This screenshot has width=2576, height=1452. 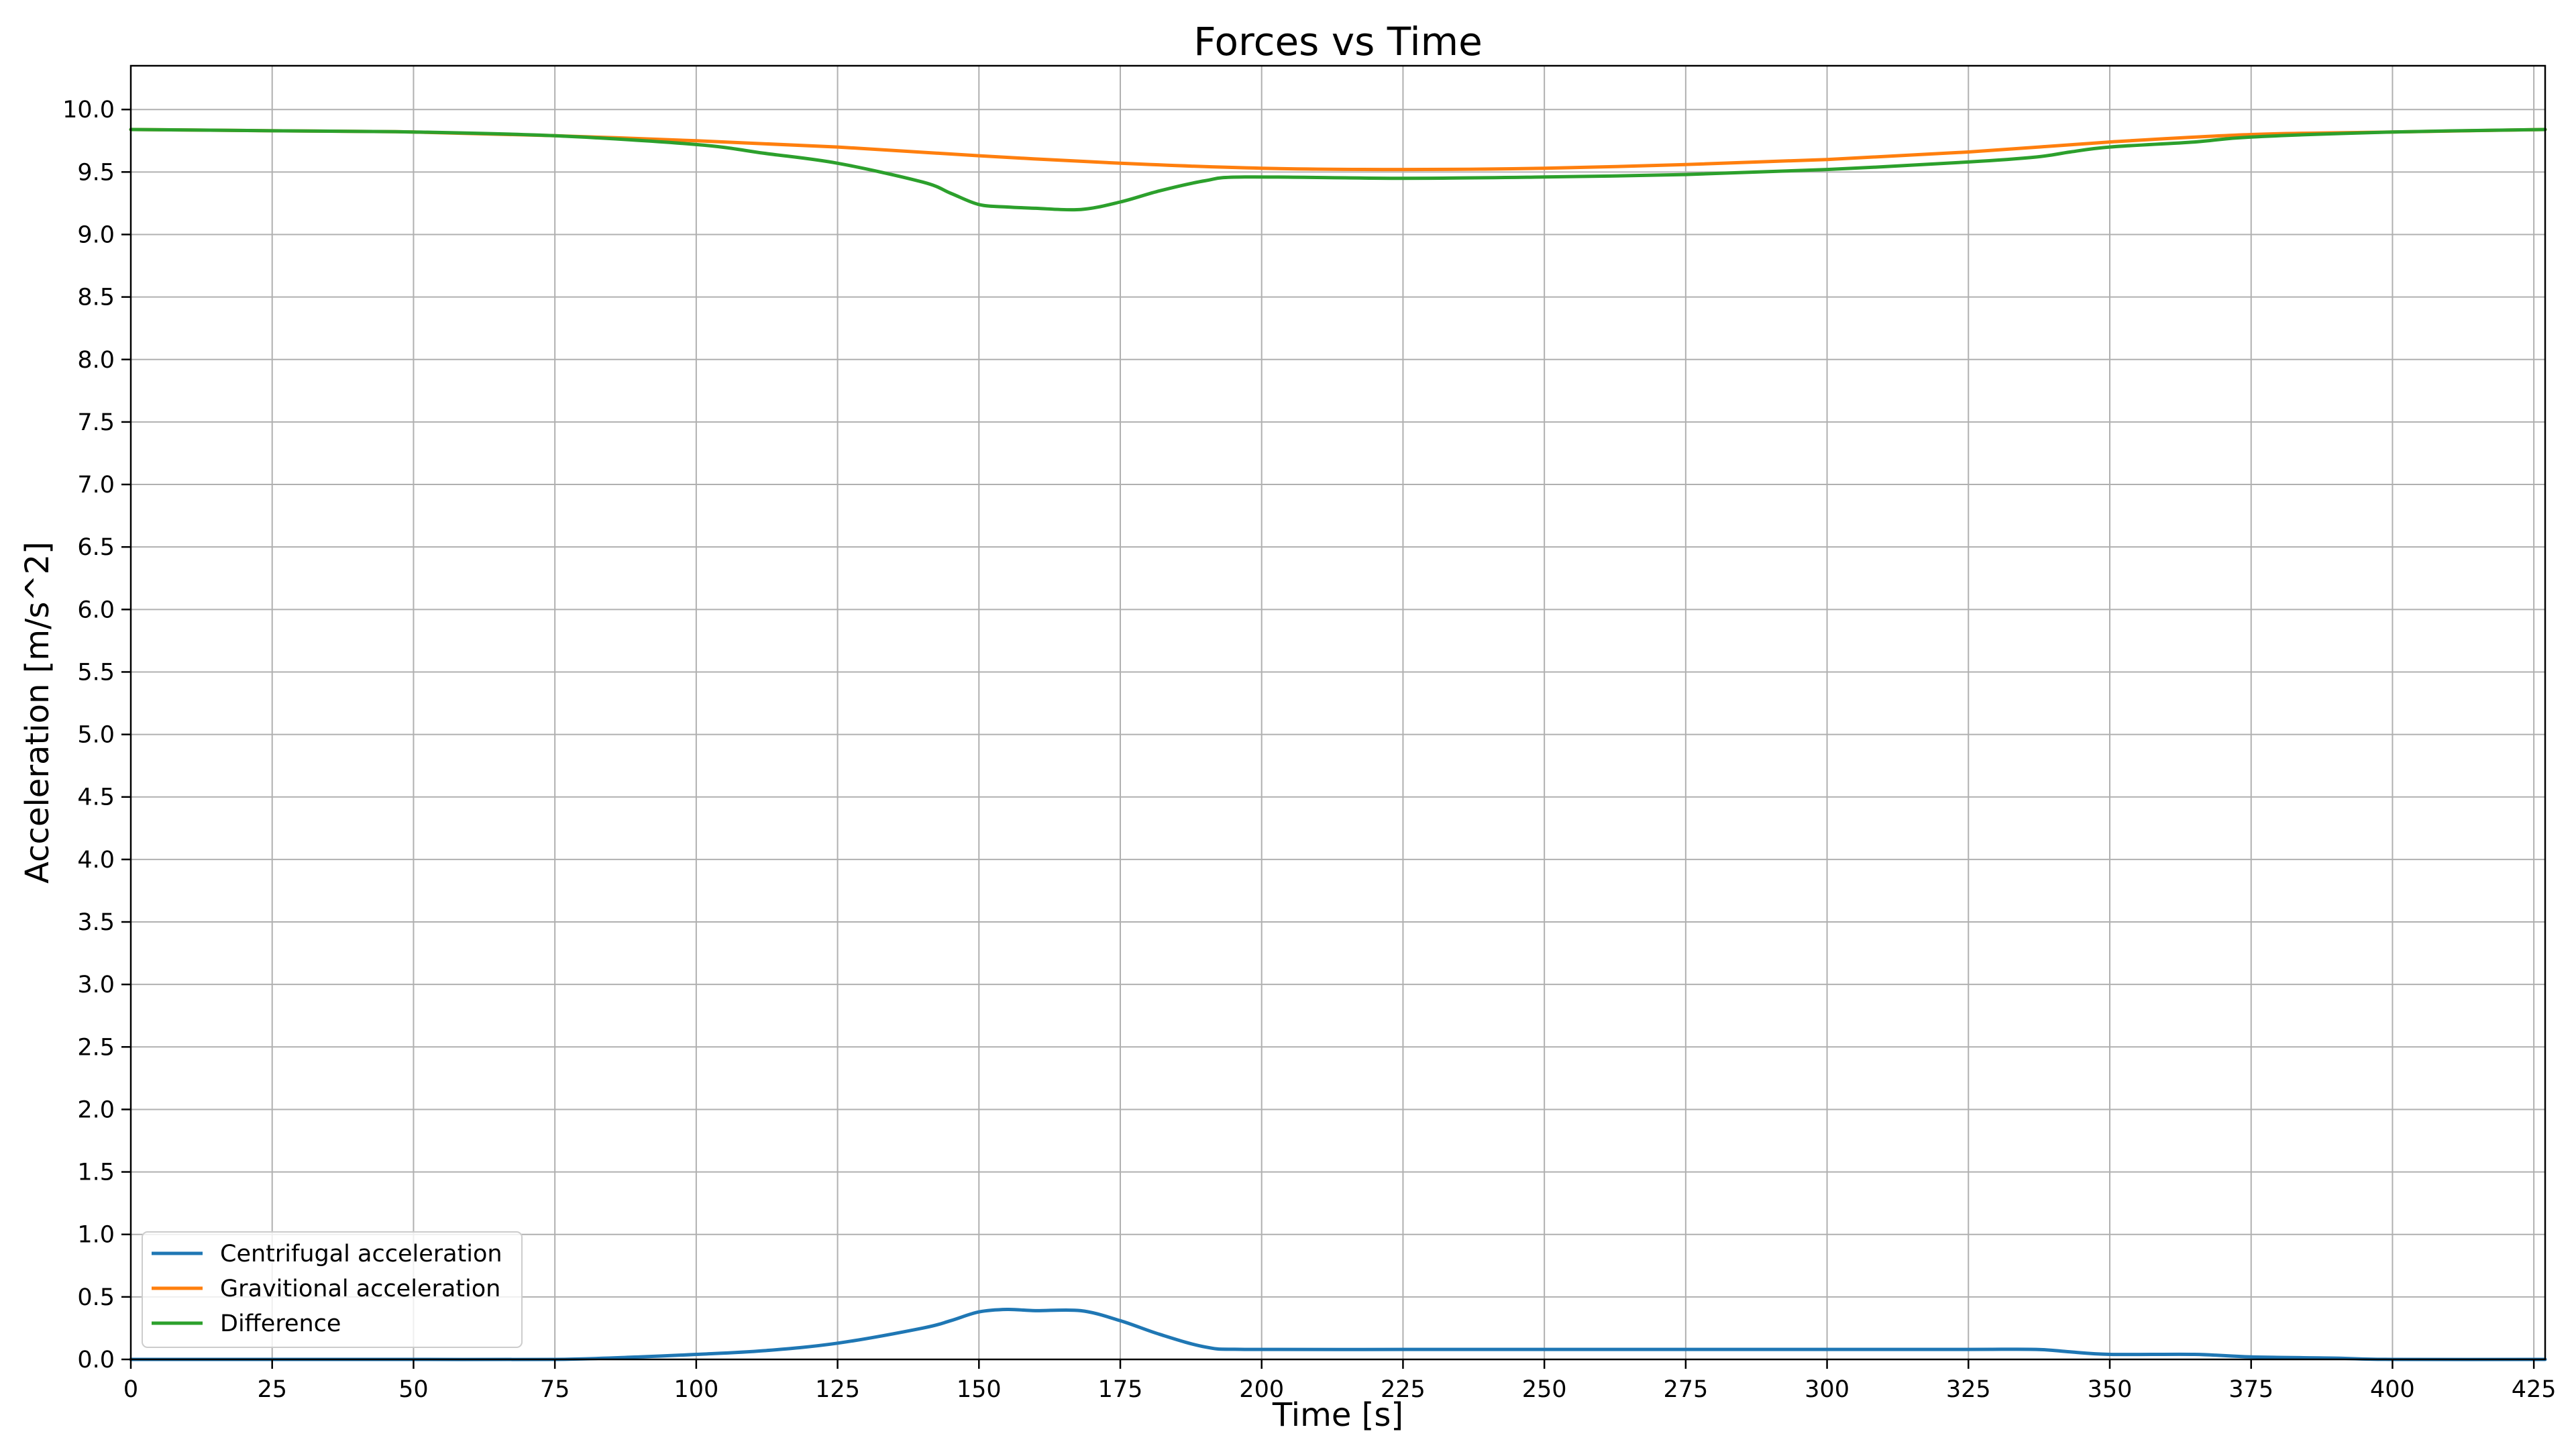 What do you see at coordinates (413, 1390) in the screenshot?
I see `x-tick-label: 50` at bounding box center [413, 1390].